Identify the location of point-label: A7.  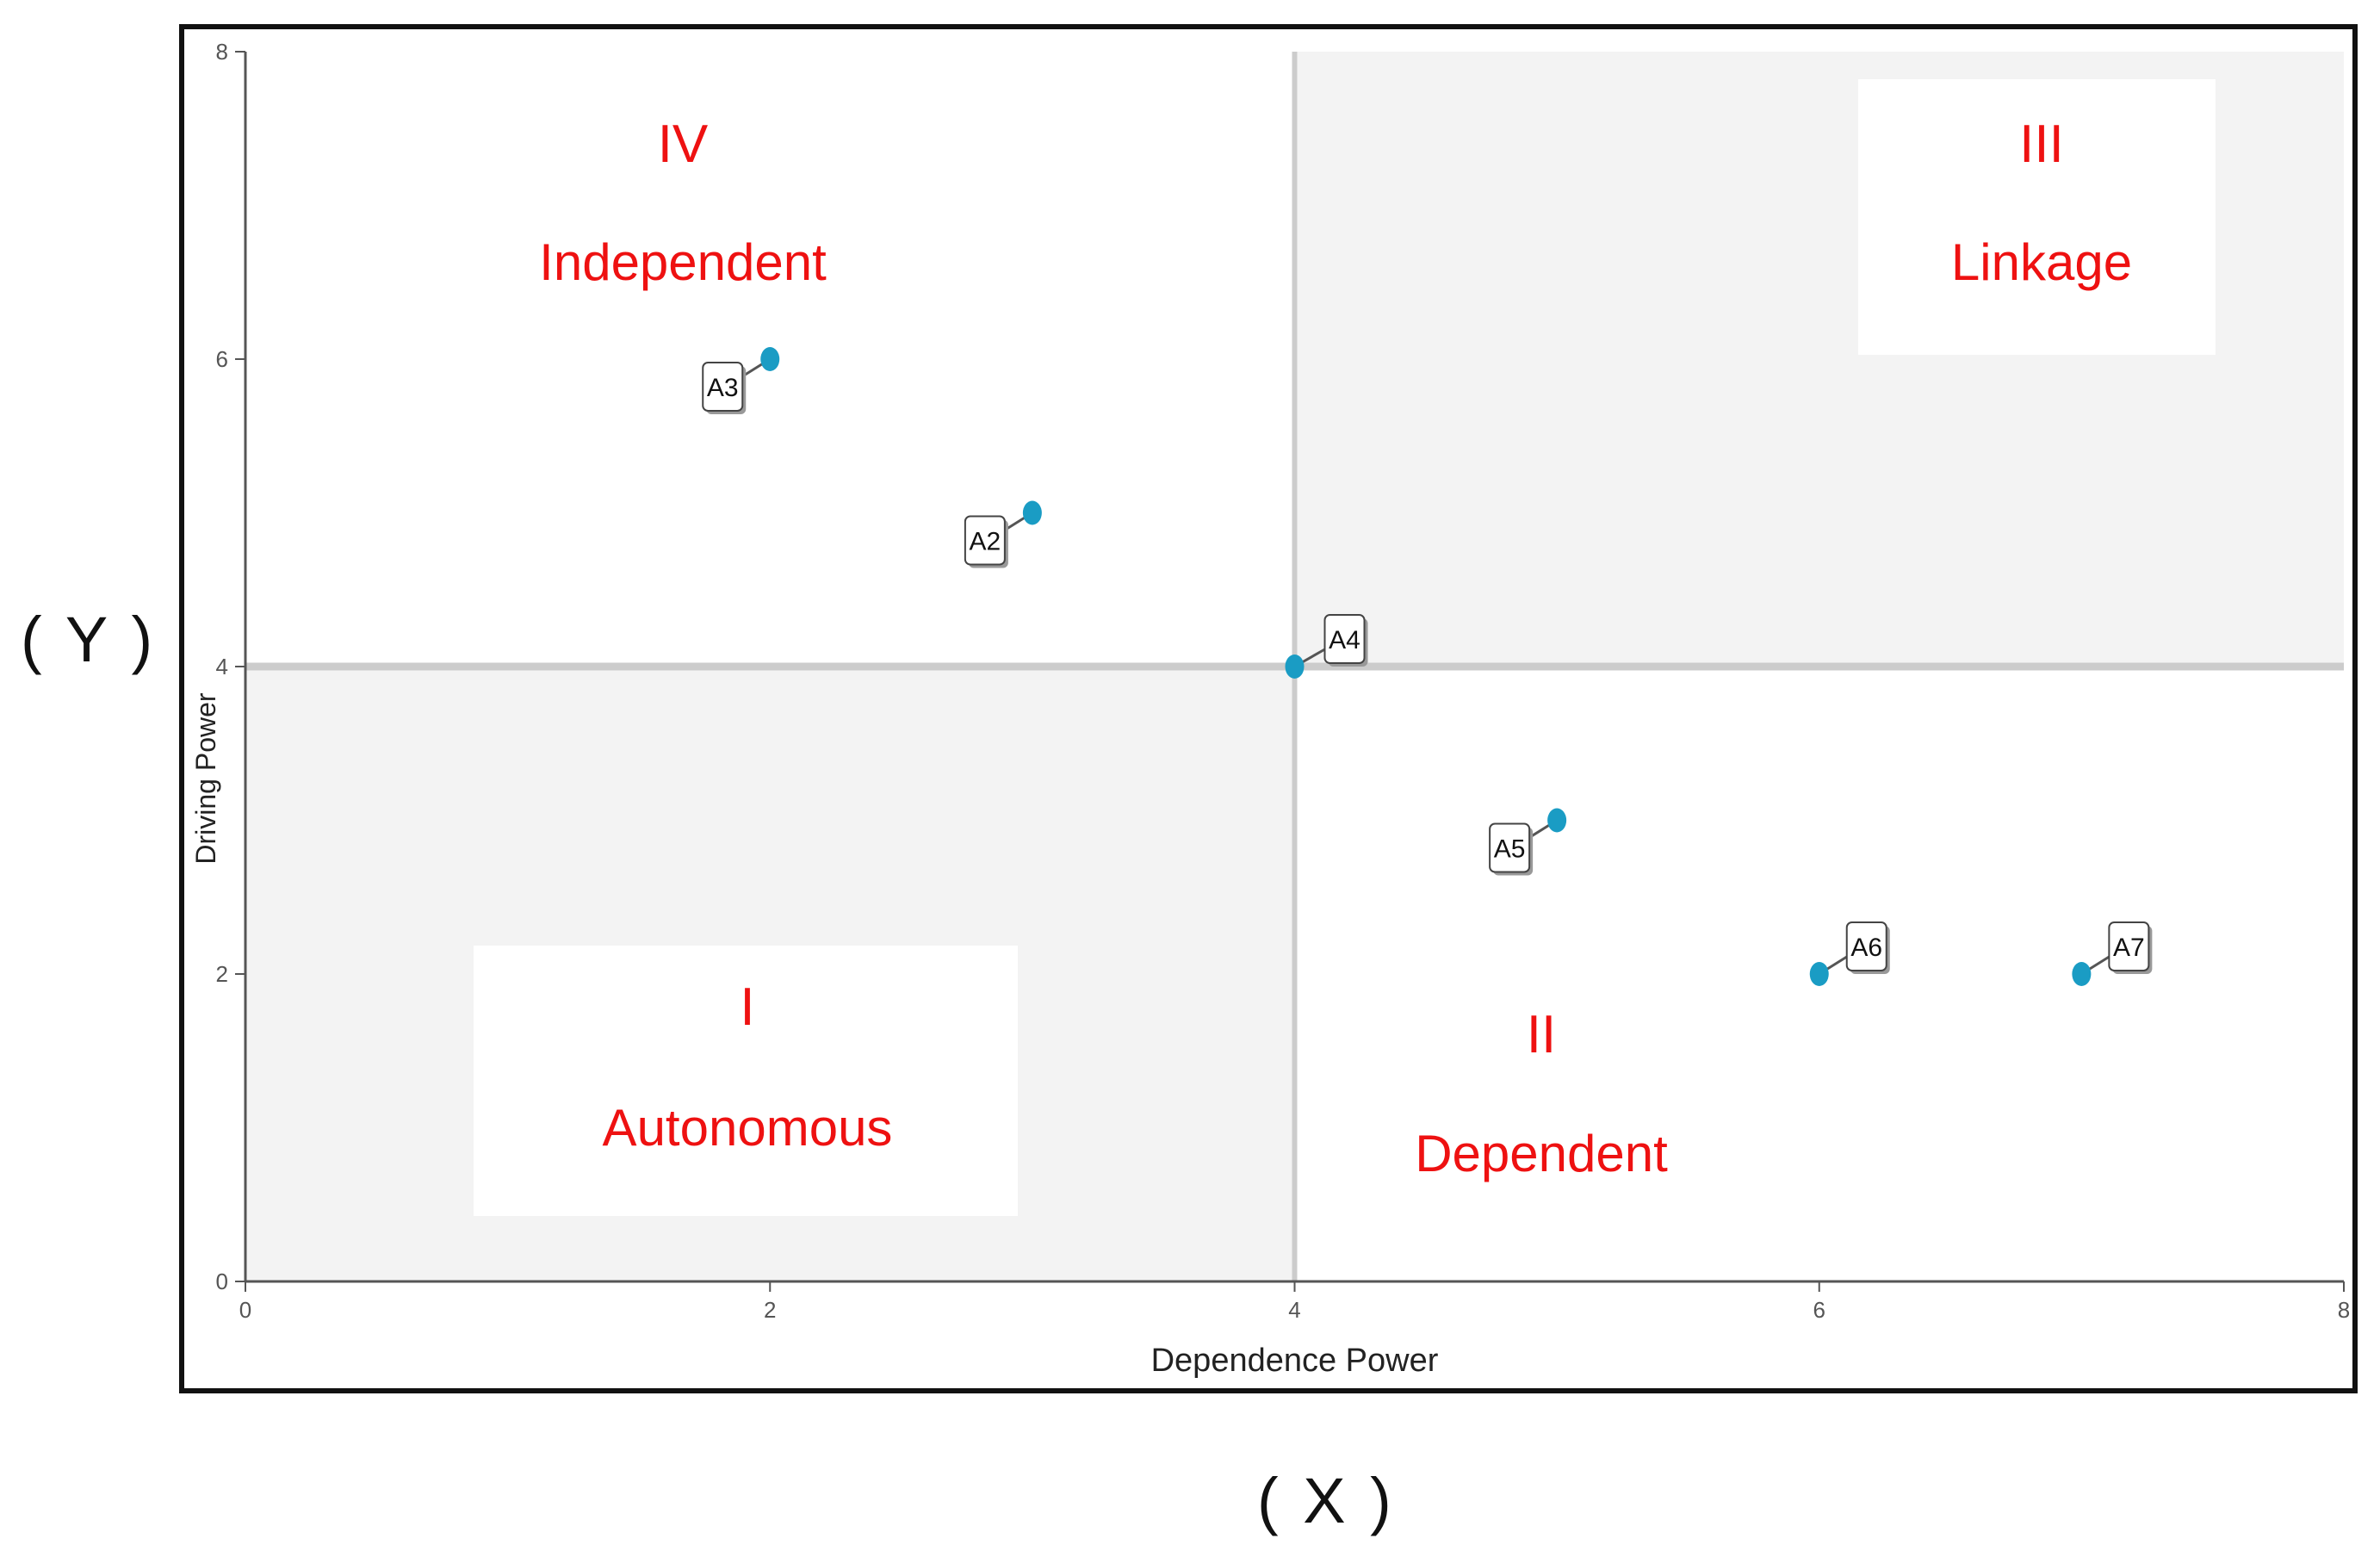
(2129, 948).